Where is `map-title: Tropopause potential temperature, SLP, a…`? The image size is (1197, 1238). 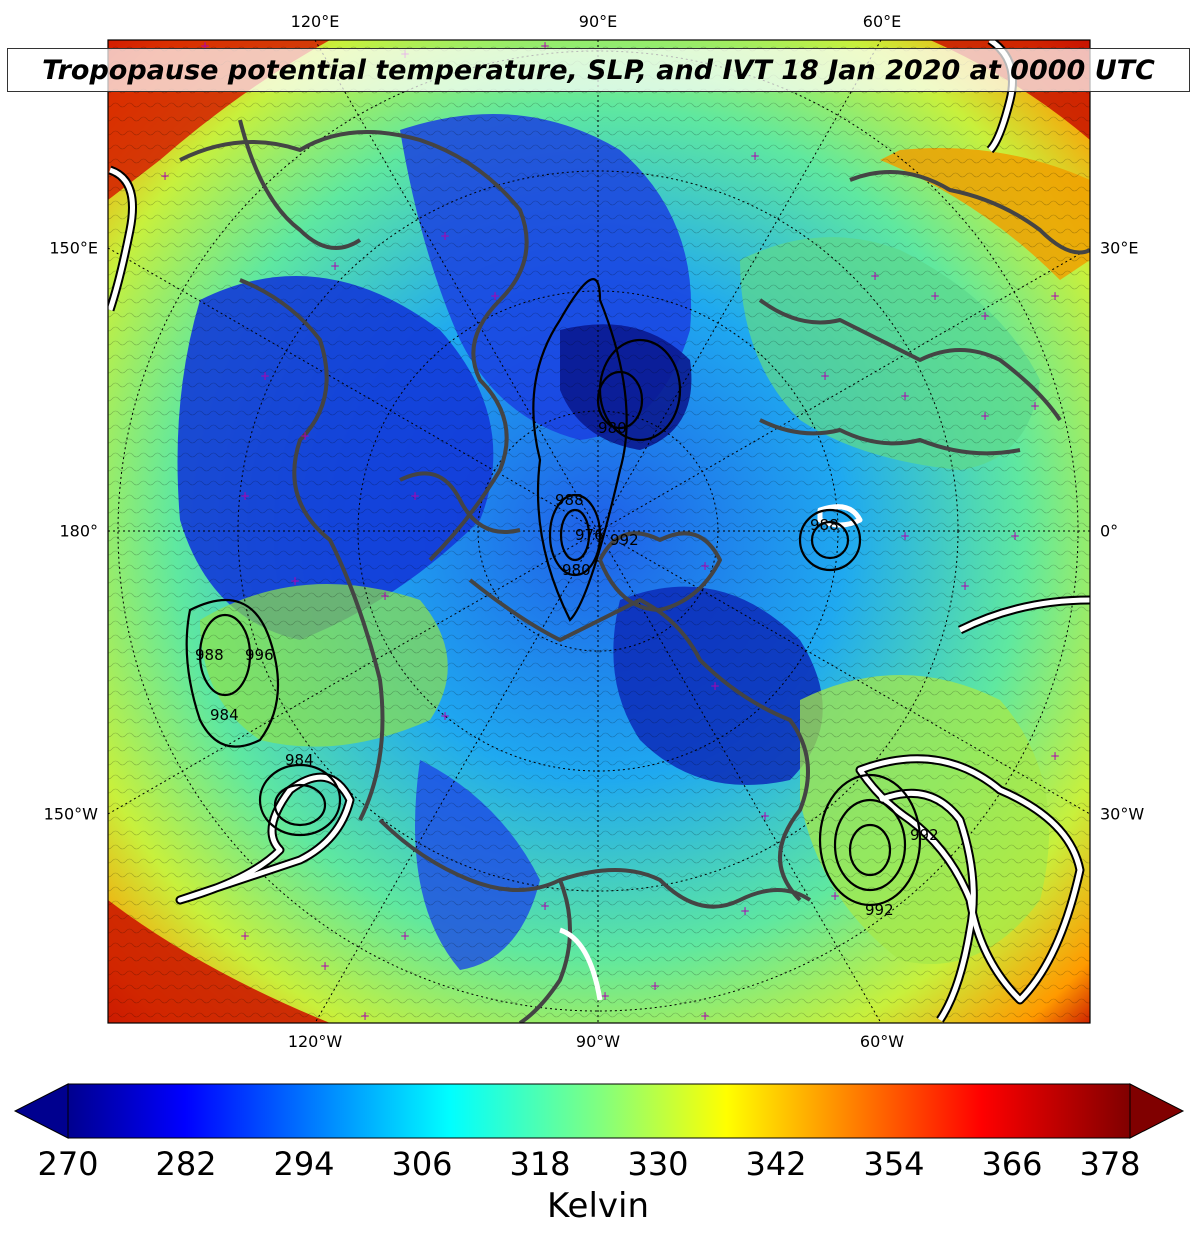 map-title: Tropopause potential temperature, SLP, a… is located at coordinates (598, 70).